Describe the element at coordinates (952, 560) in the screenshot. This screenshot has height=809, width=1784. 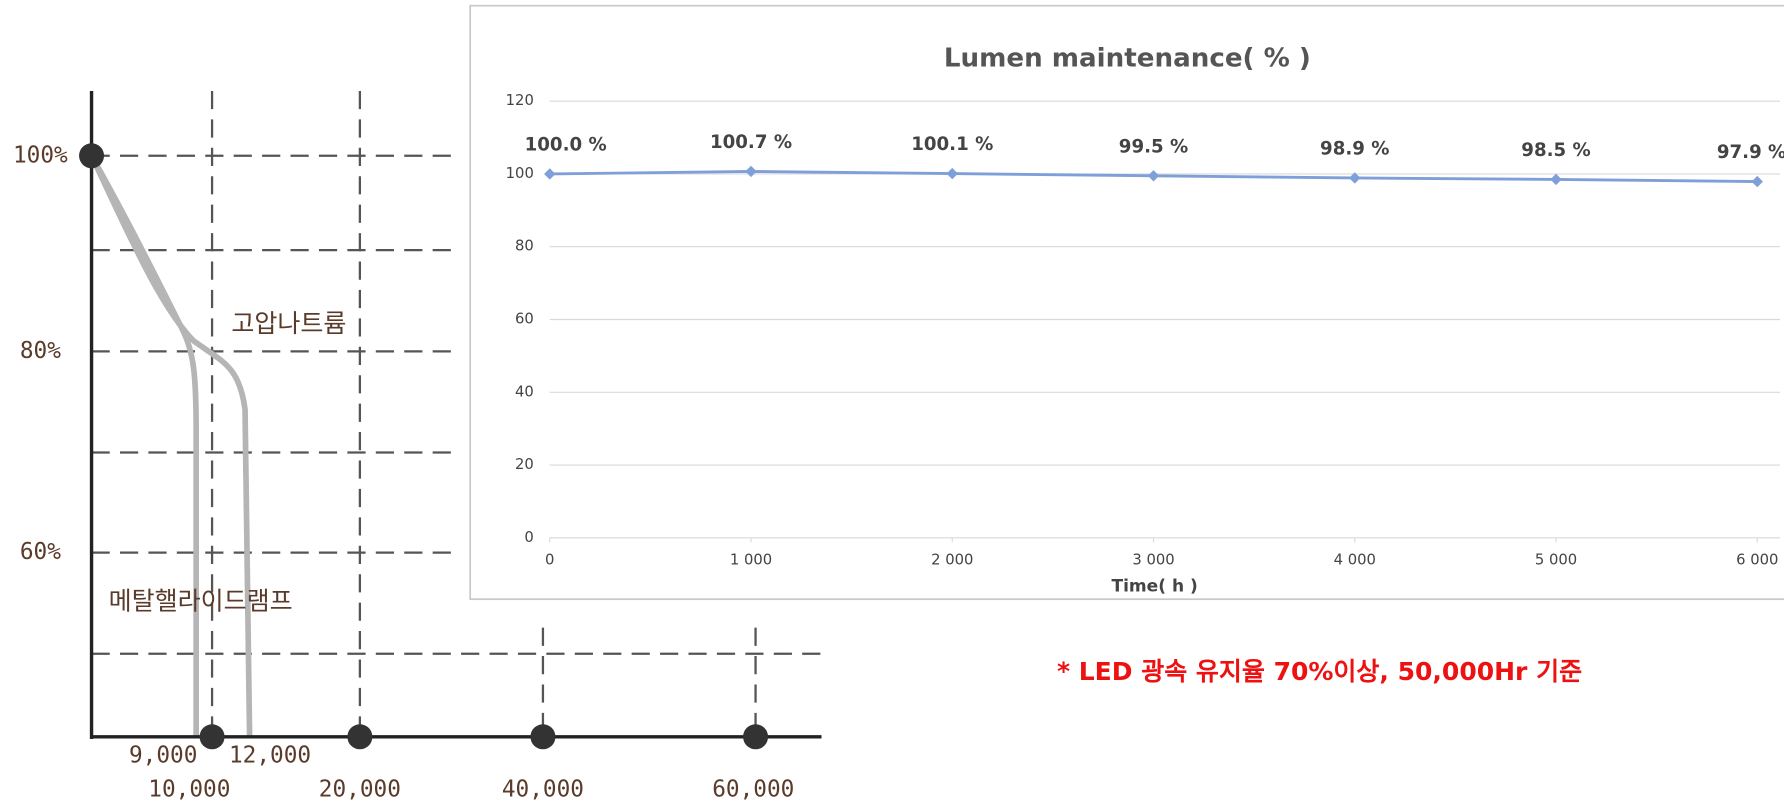
I see `x-tick-label: 2 000` at that location.